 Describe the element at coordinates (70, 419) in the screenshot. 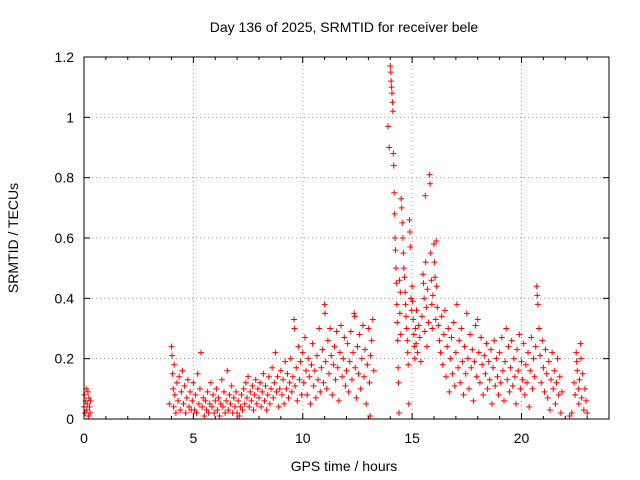

I see `y-tick-label: 0` at that location.